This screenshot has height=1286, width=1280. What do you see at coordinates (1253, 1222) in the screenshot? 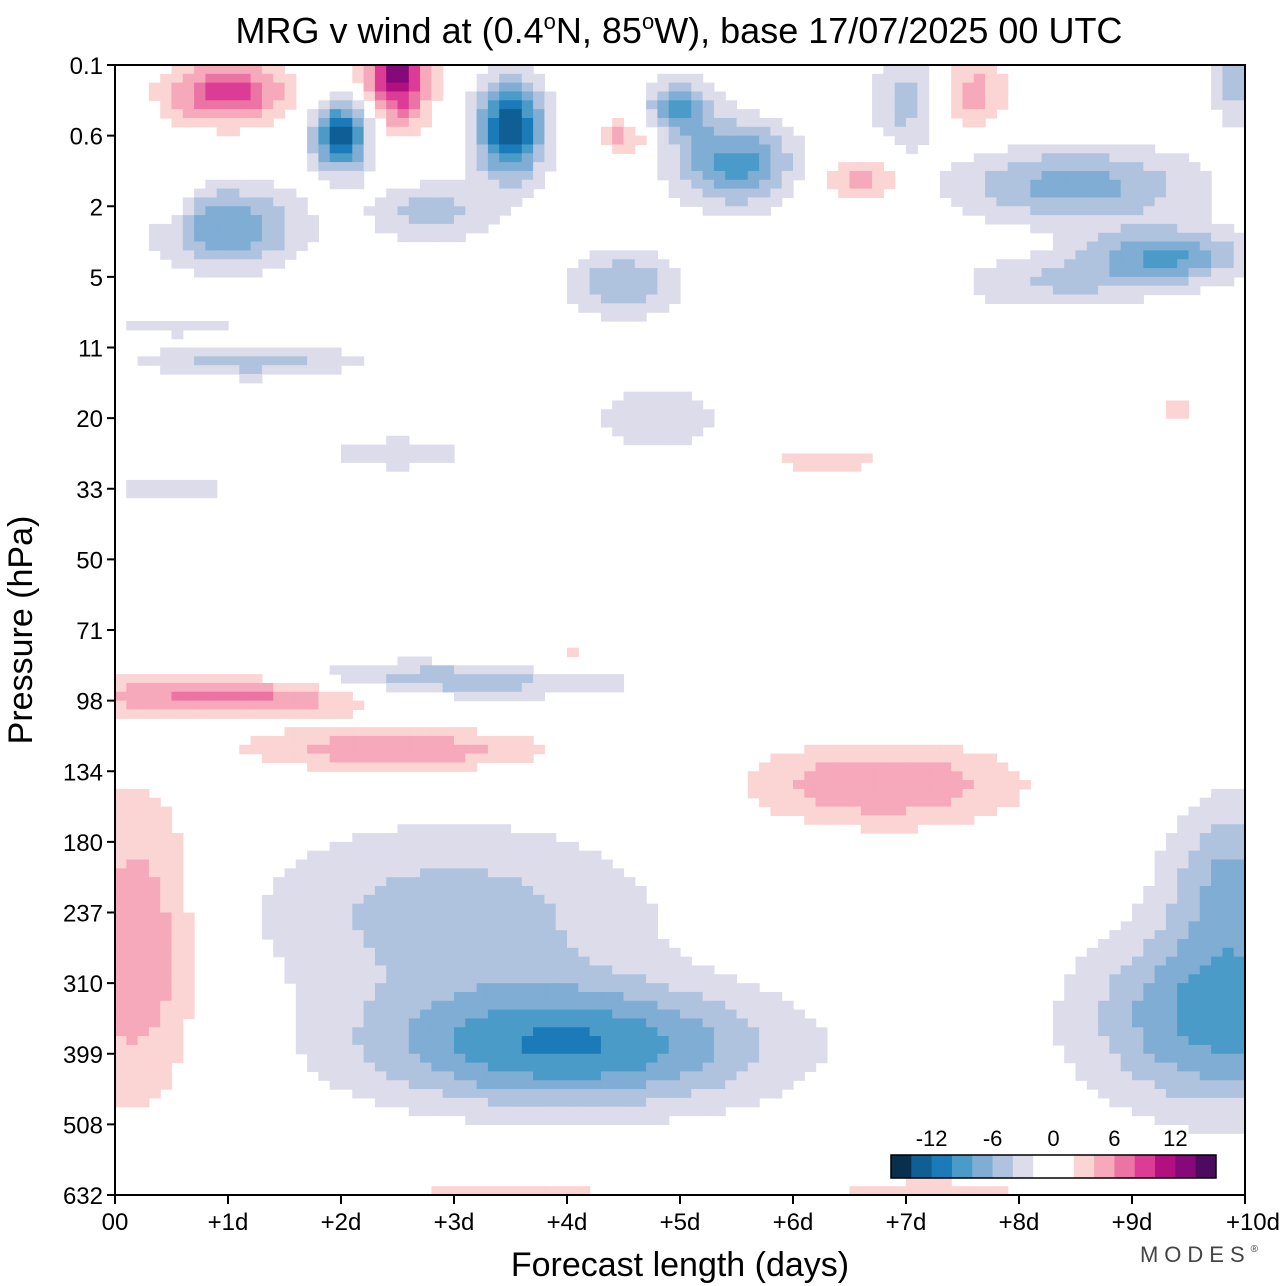
I see `x-tick-label: +10d` at bounding box center [1253, 1222].